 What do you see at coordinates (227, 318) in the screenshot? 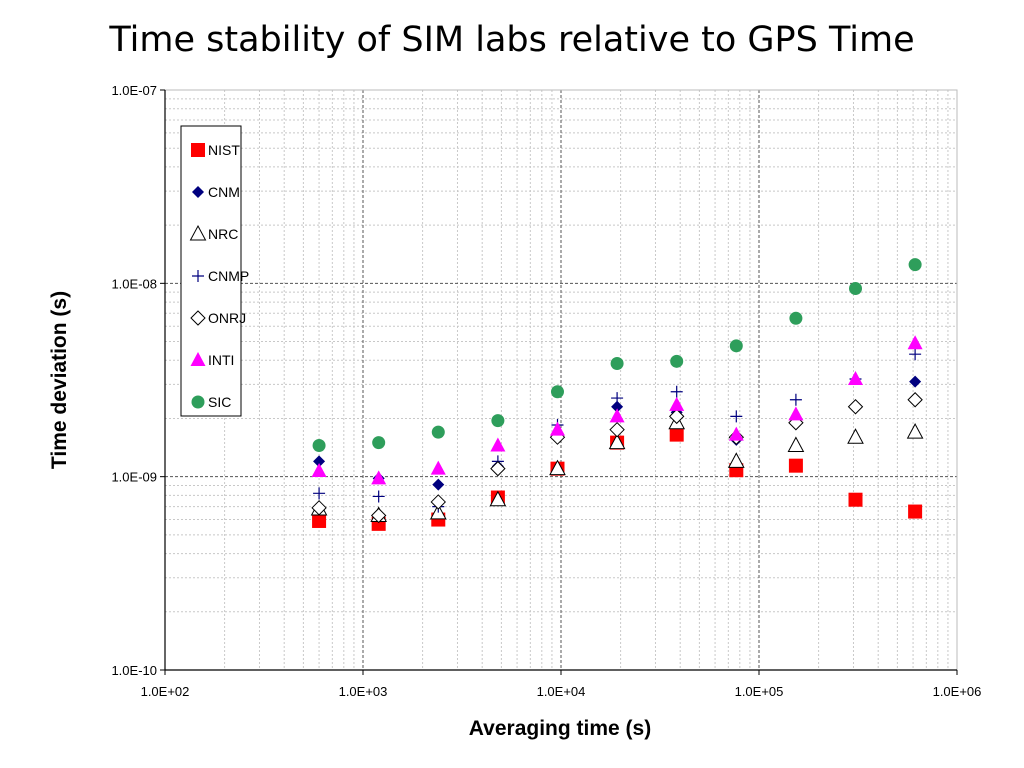
I see `legend-label-onrj: ONRJ` at bounding box center [227, 318].